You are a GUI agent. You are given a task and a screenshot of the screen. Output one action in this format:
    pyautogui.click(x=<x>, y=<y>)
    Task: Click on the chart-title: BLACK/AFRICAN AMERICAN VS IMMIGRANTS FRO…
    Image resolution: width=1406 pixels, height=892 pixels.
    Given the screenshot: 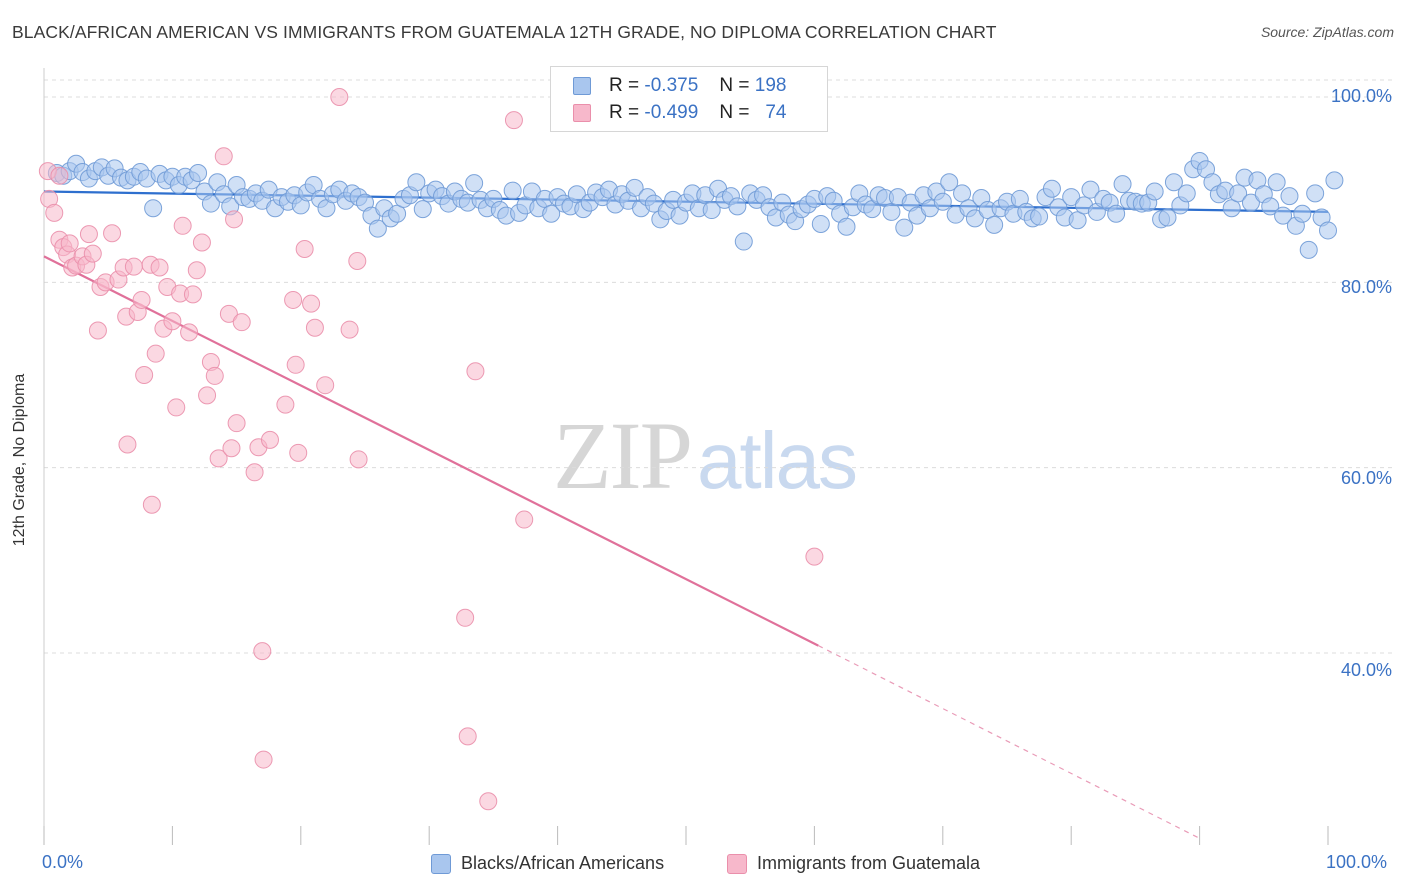 What is the action you would take?
    pyautogui.click(x=504, y=32)
    